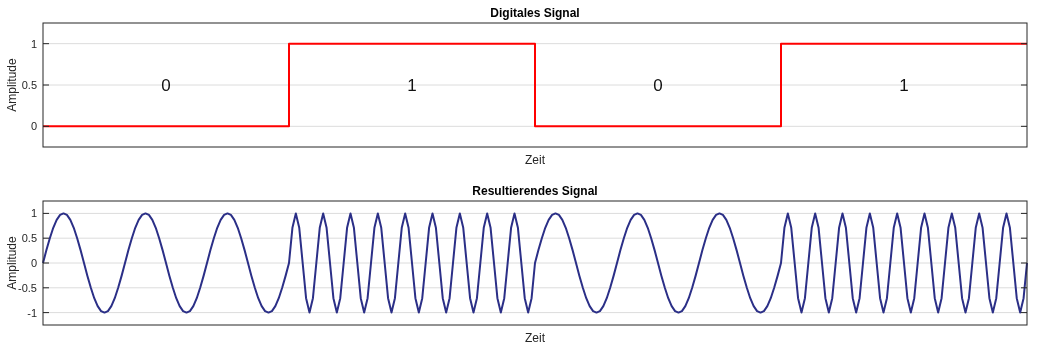 This screenshot has width=1064, height=355. What do you see at coordinates (535, 191) in the screenshot?
I see `chart-title: Resultierendes Signal` at bounding box center [535, 191].